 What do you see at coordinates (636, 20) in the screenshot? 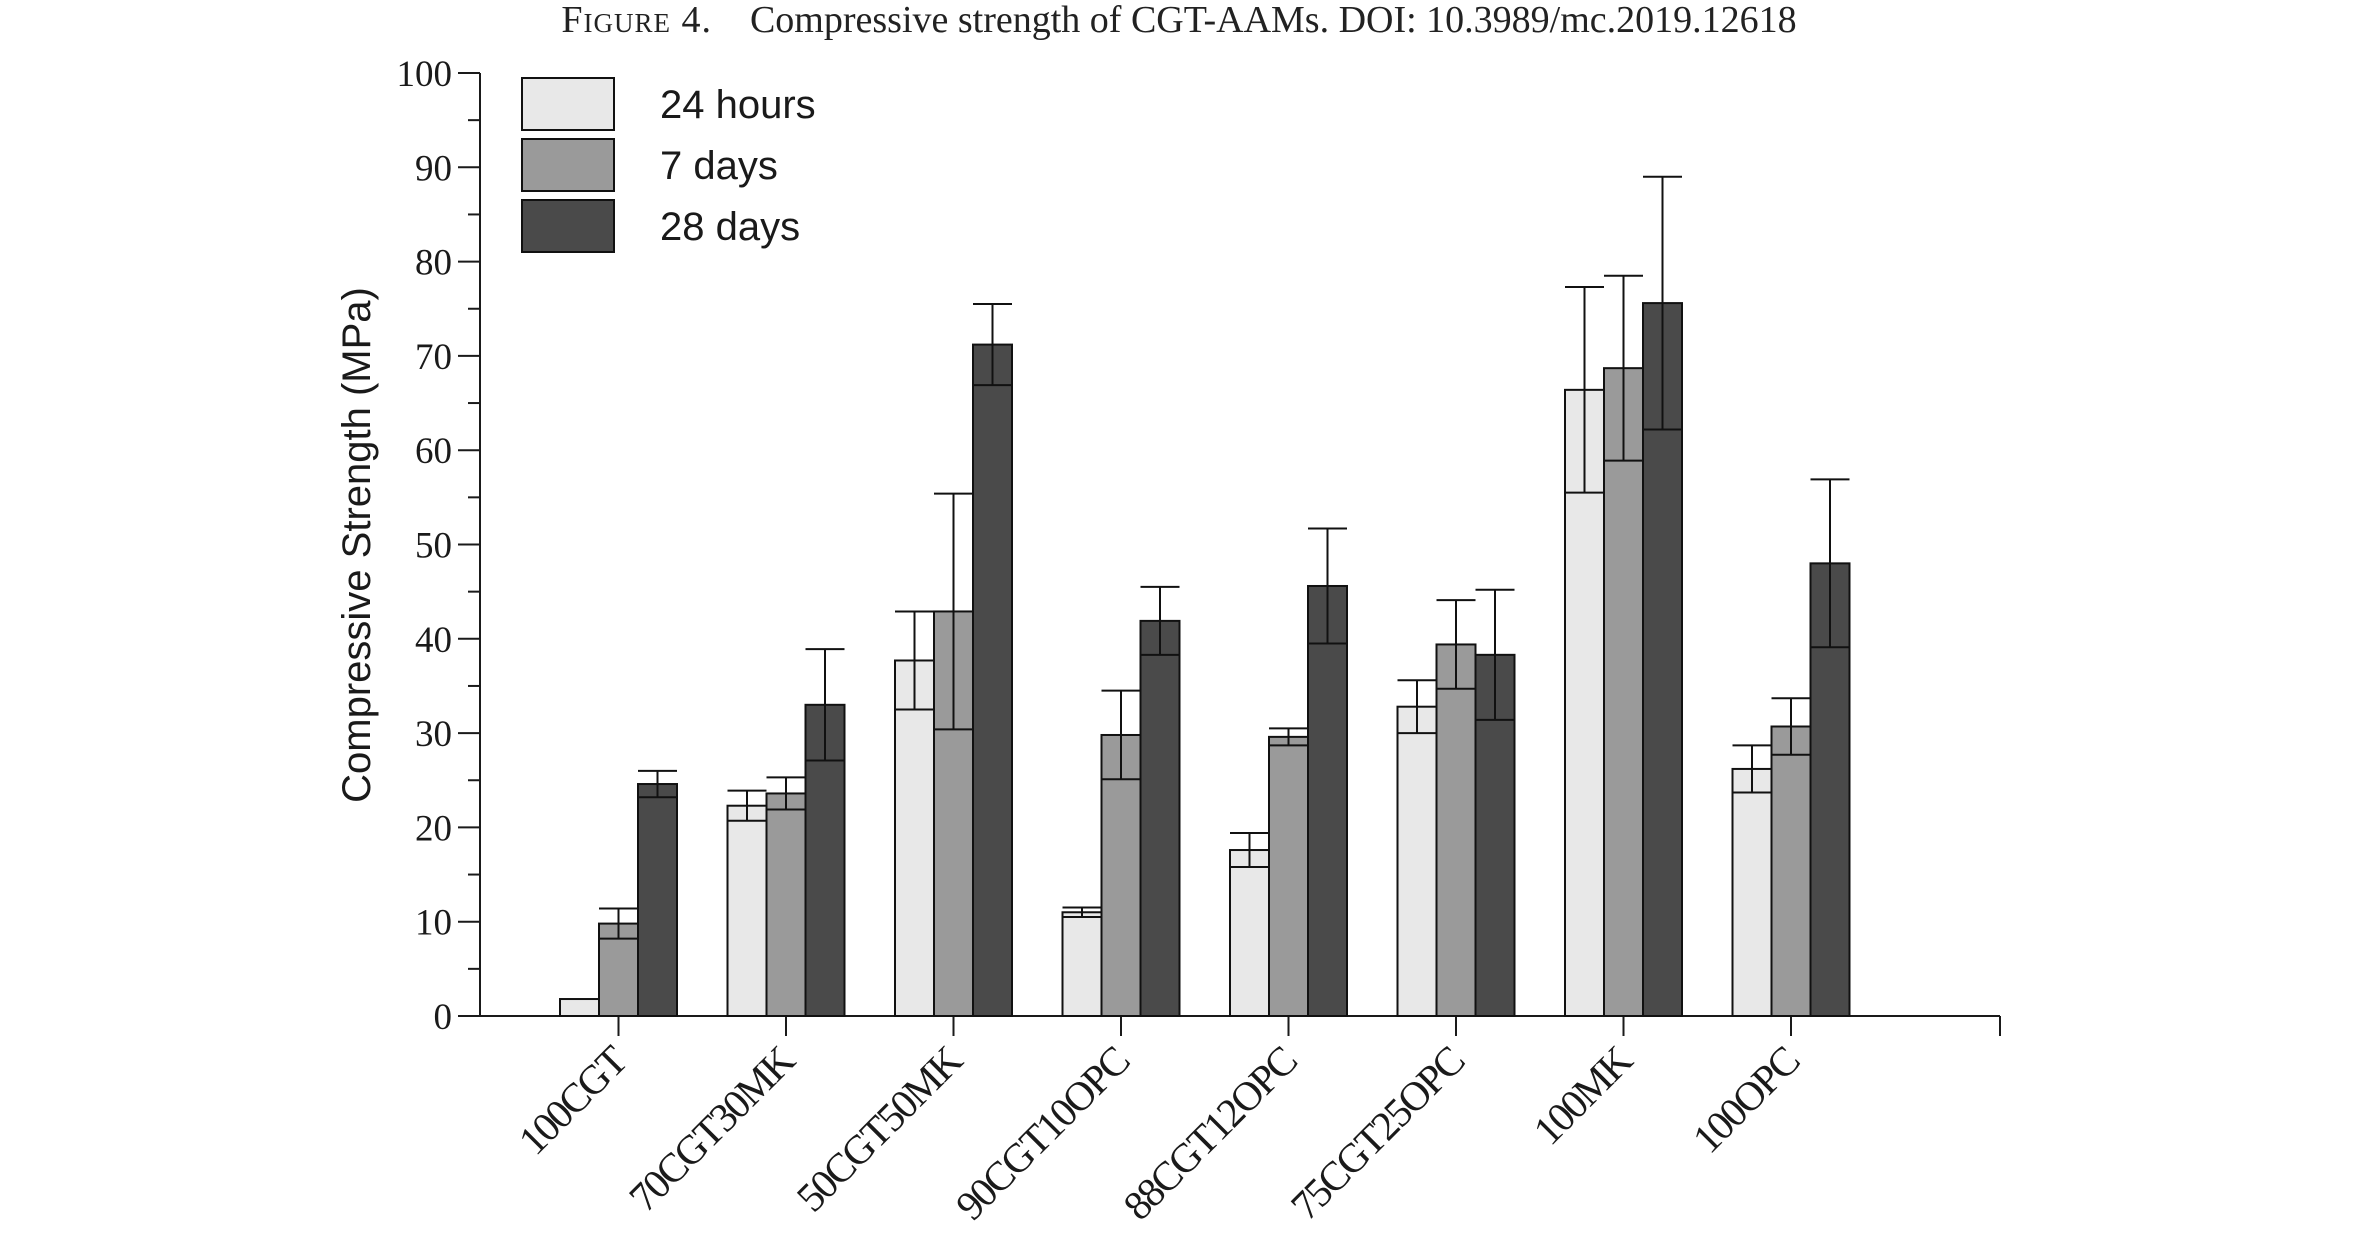
I see `figure-caption-label: Figure 4.` at bounding box center [636, 20].